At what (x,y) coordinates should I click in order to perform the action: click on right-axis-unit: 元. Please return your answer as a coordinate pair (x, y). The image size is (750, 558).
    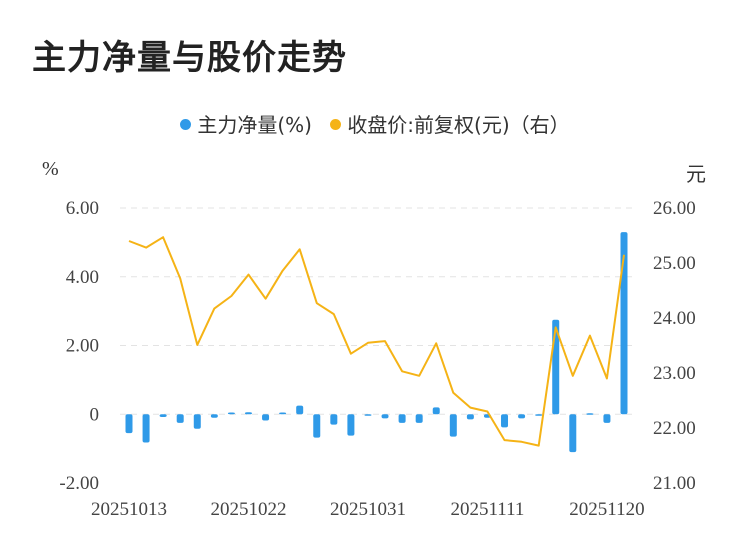
    Looking at the image, I should click on (696, 174).